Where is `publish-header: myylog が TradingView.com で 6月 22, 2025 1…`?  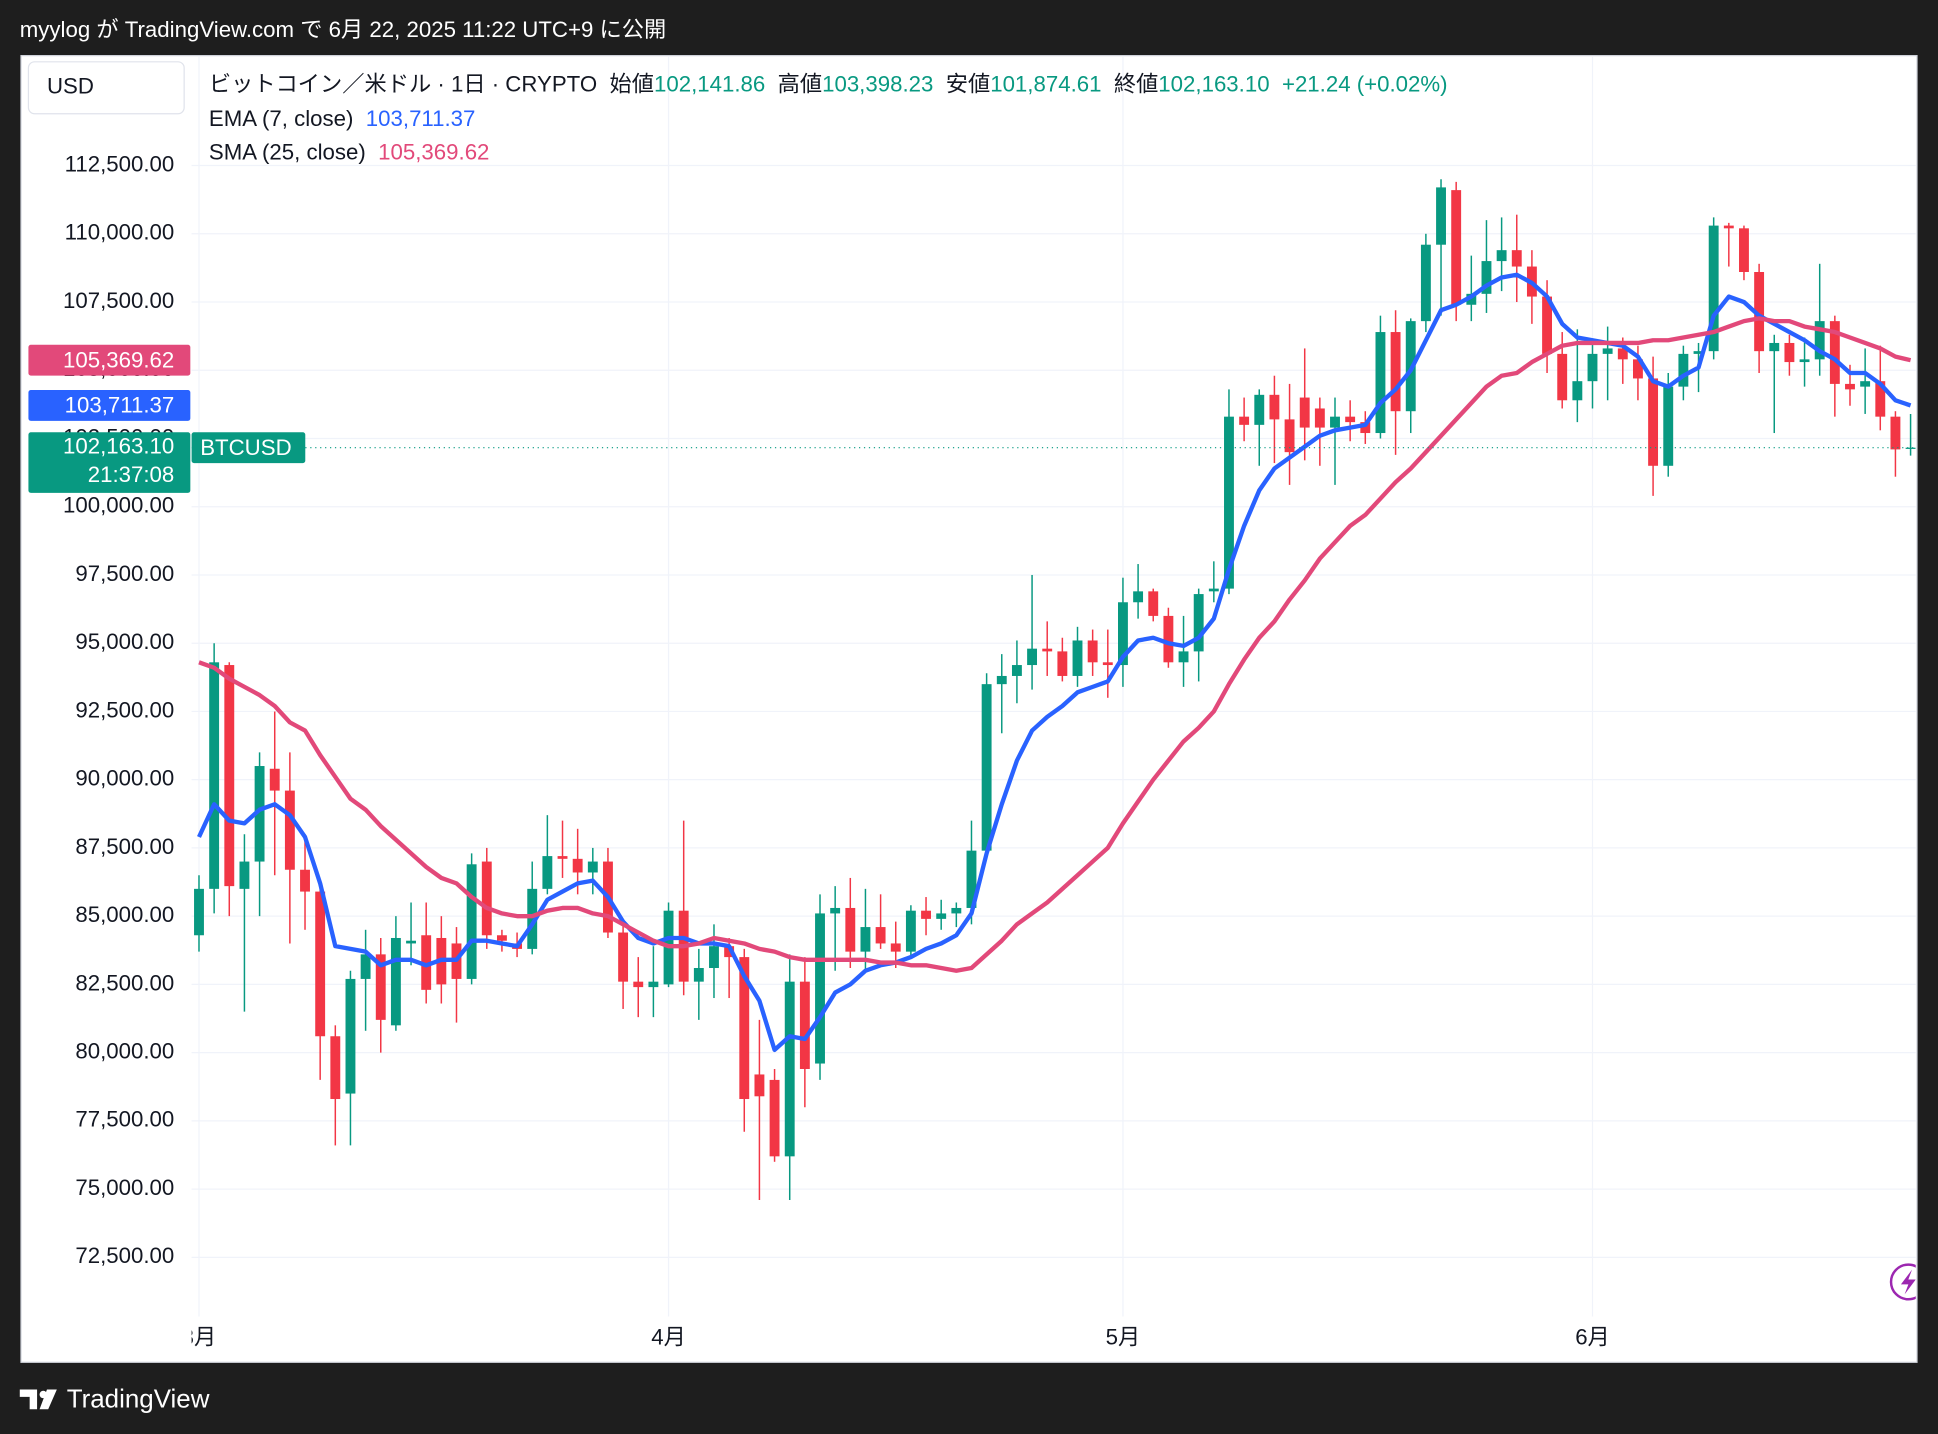
publish-header: myylog が TradingView.com で 6月 22, 2025 1… is located at coordinates (343, 29).